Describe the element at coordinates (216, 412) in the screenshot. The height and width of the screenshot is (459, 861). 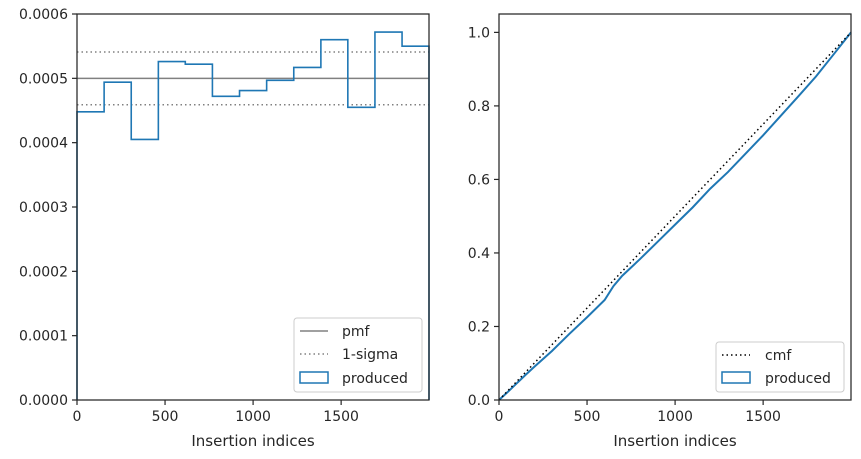
I see `left-x-ticks: 0 500 1000 1500` at that location.